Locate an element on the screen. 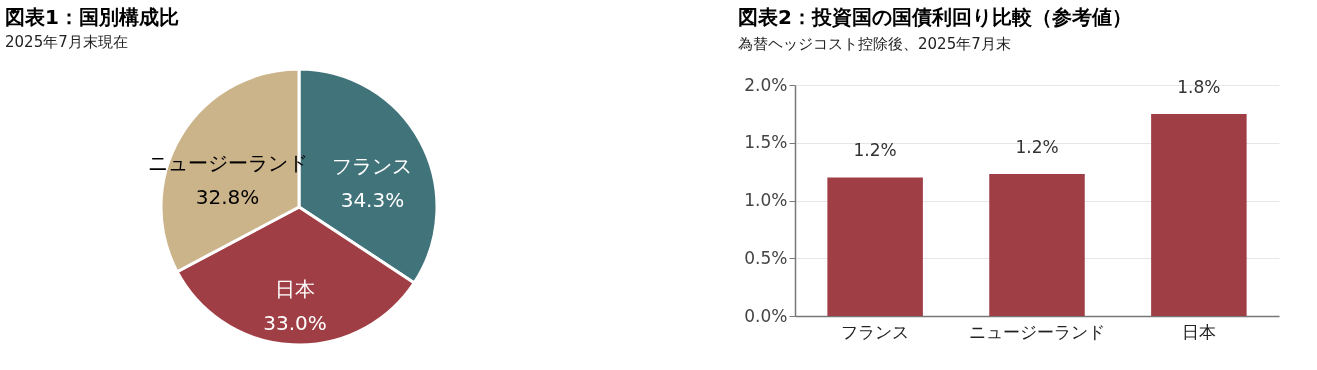  chart-title: 図表2：投資国の国債利回り比較（参考値） is located at coordinates (935, 17).